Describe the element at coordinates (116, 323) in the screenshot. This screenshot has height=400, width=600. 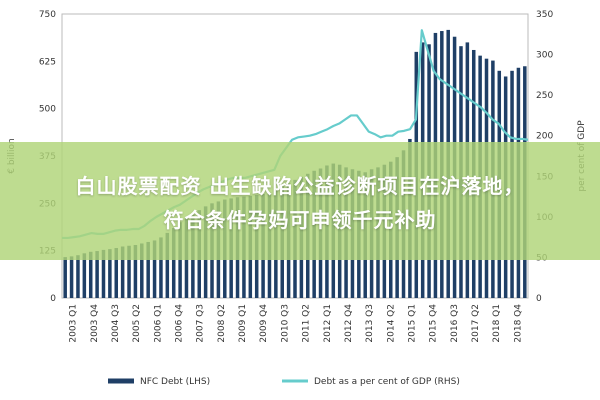
I see `x-tick-label: 2004 Q3` at that location.